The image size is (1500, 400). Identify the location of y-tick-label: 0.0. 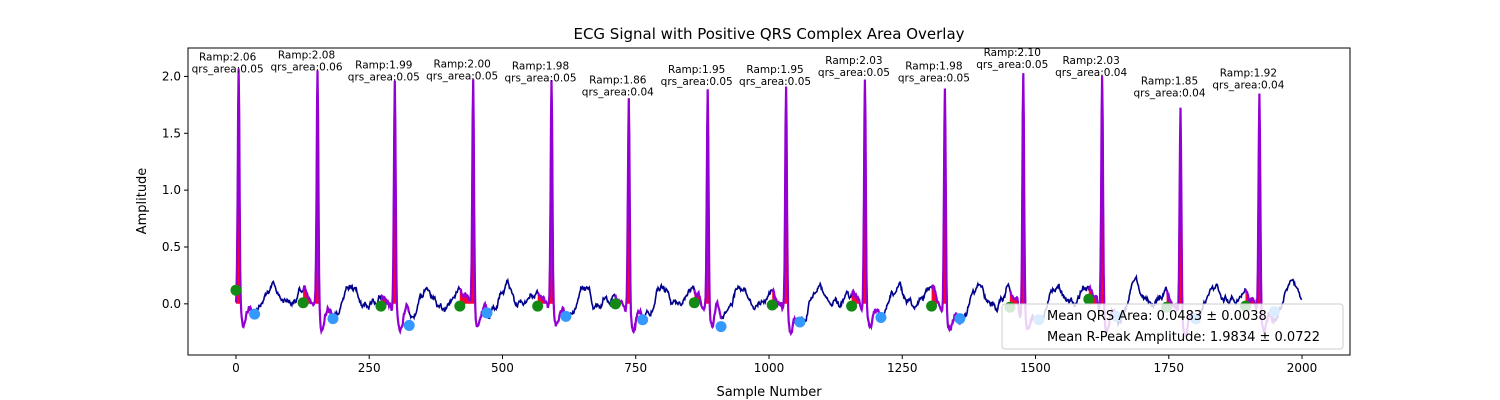
(171, 304).